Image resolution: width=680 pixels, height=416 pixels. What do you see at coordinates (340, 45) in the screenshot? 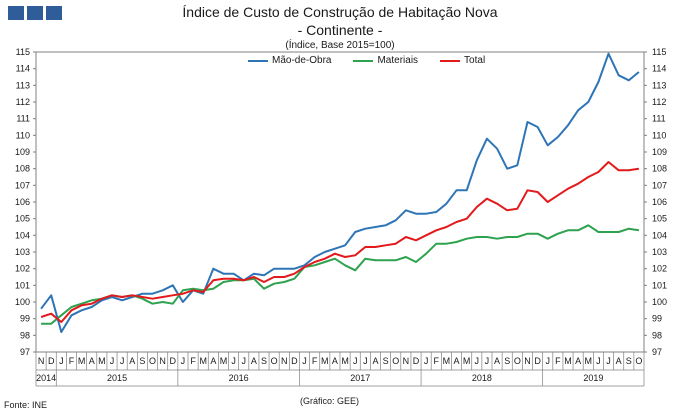
I see `chart-note: (Índice, Base 2015=100)` at bounding box center [340, 45].